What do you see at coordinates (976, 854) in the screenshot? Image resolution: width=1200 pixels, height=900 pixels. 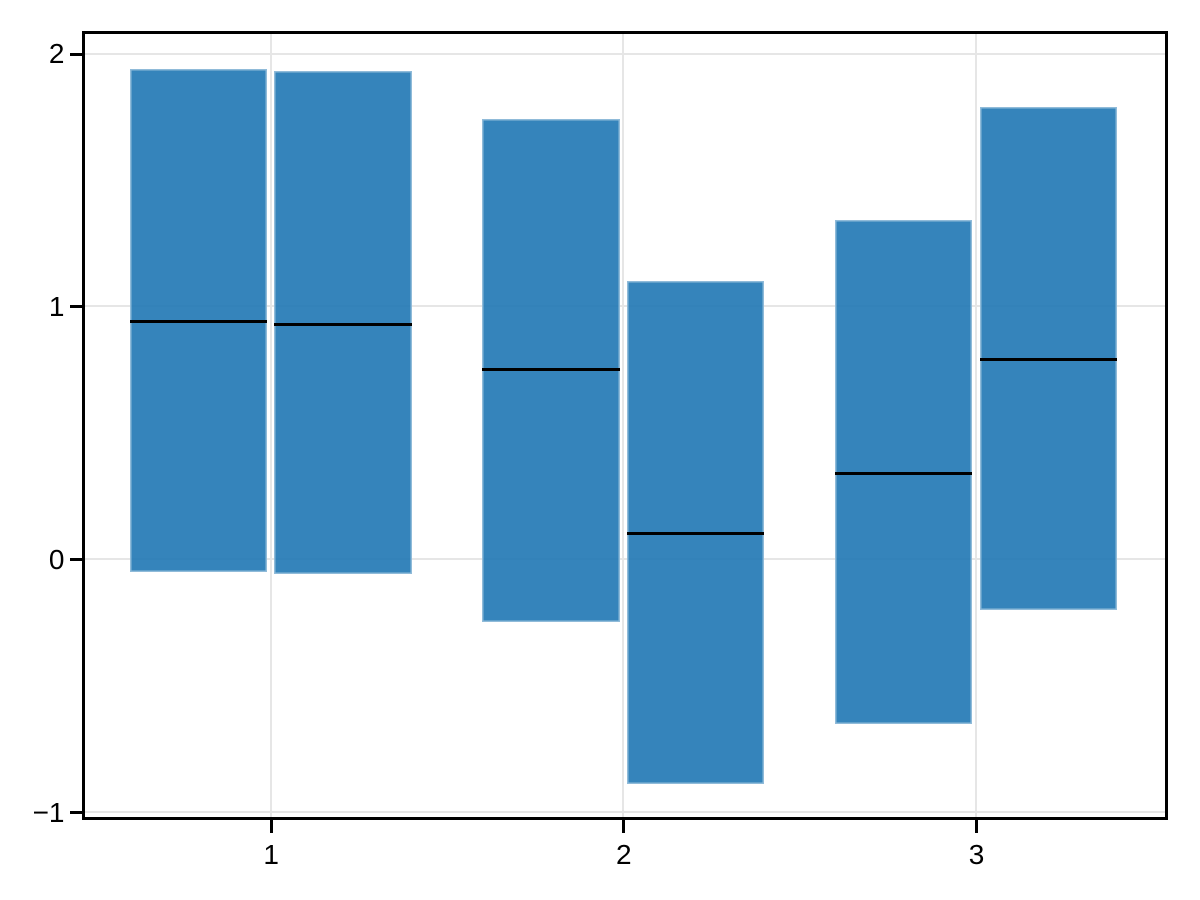 I see `x-tick-label: 3` at bounding box center [976, 854].